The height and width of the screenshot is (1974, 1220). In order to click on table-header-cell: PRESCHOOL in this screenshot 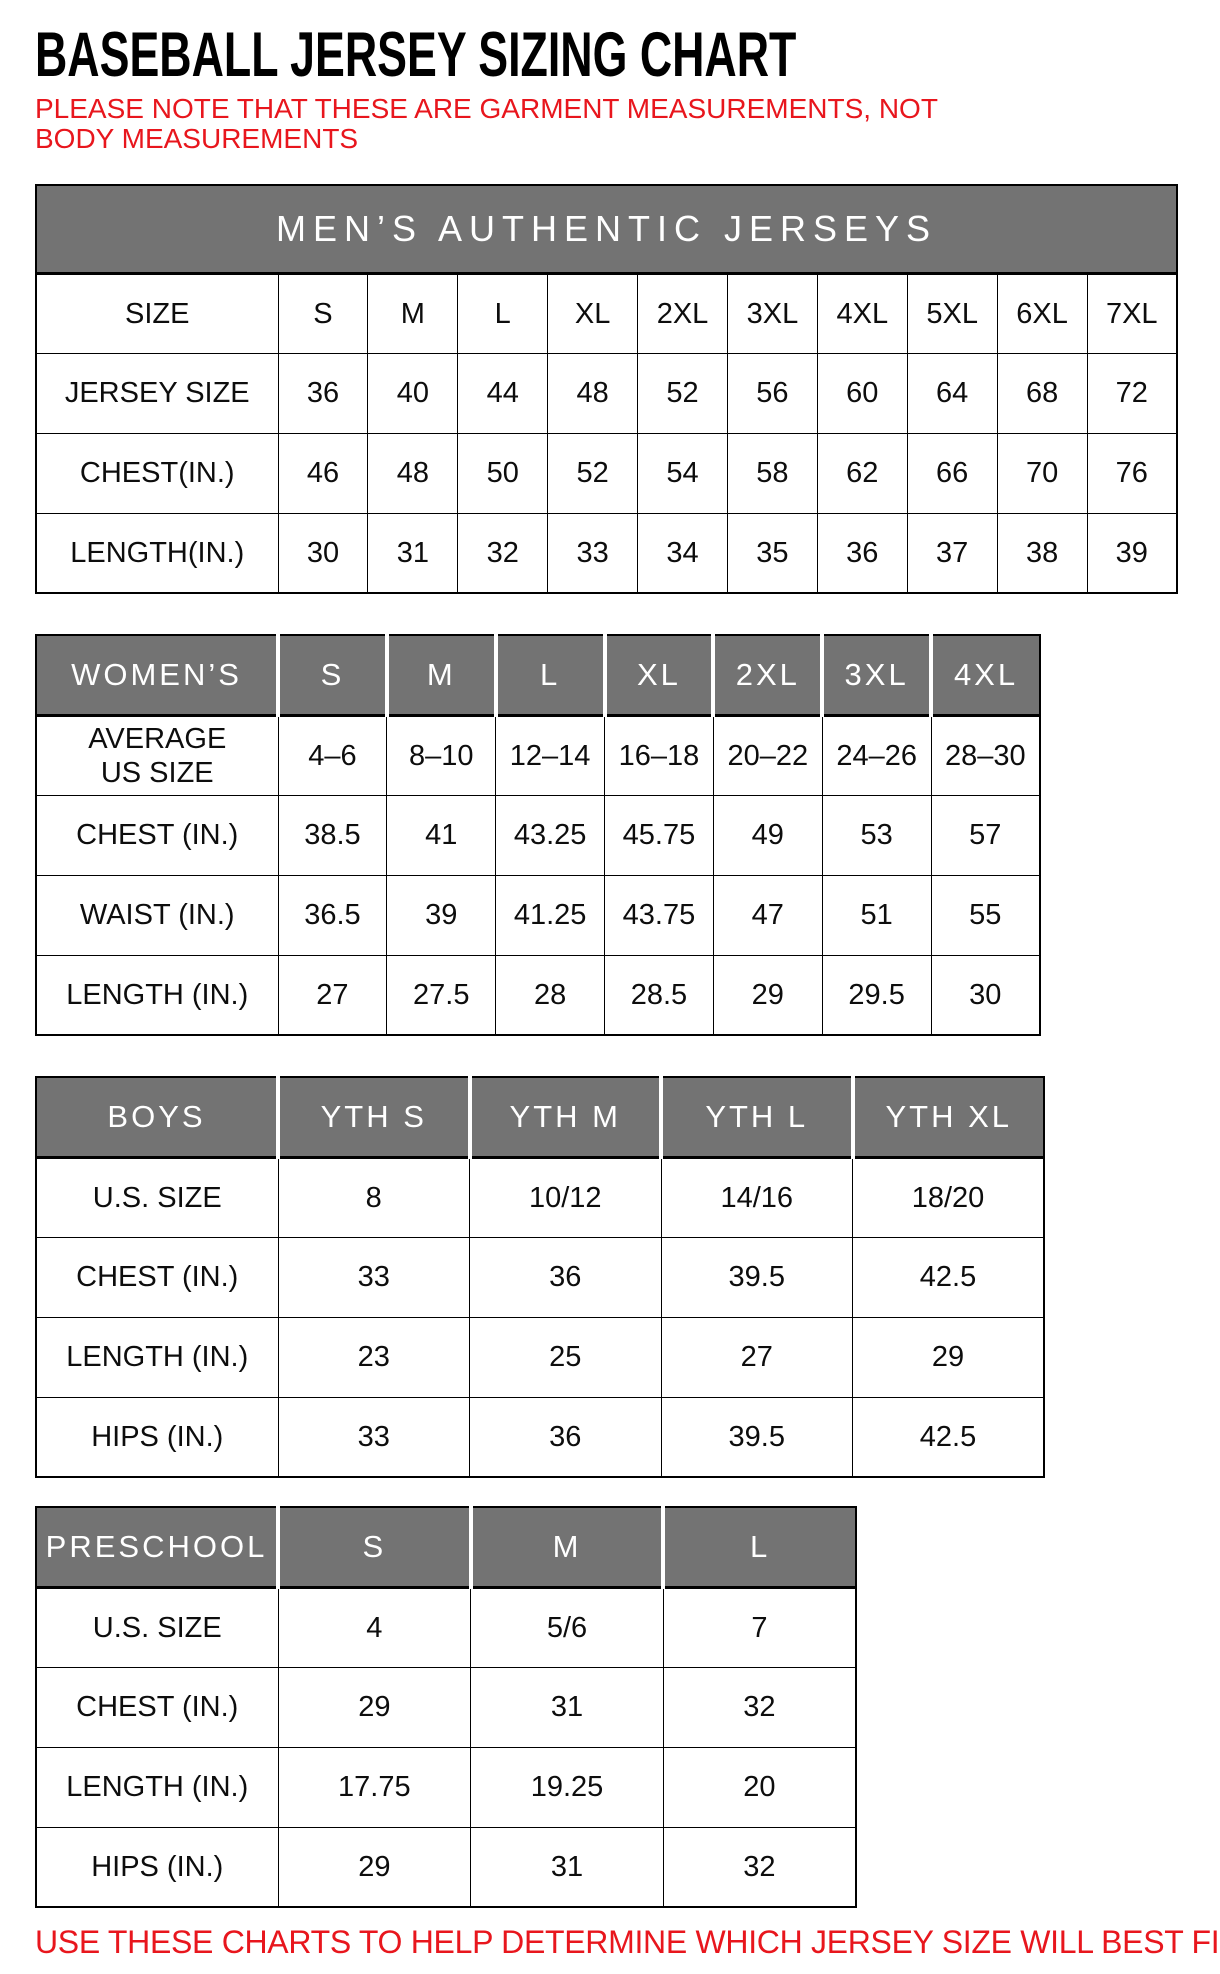, I will do `click(157, 1547)`.